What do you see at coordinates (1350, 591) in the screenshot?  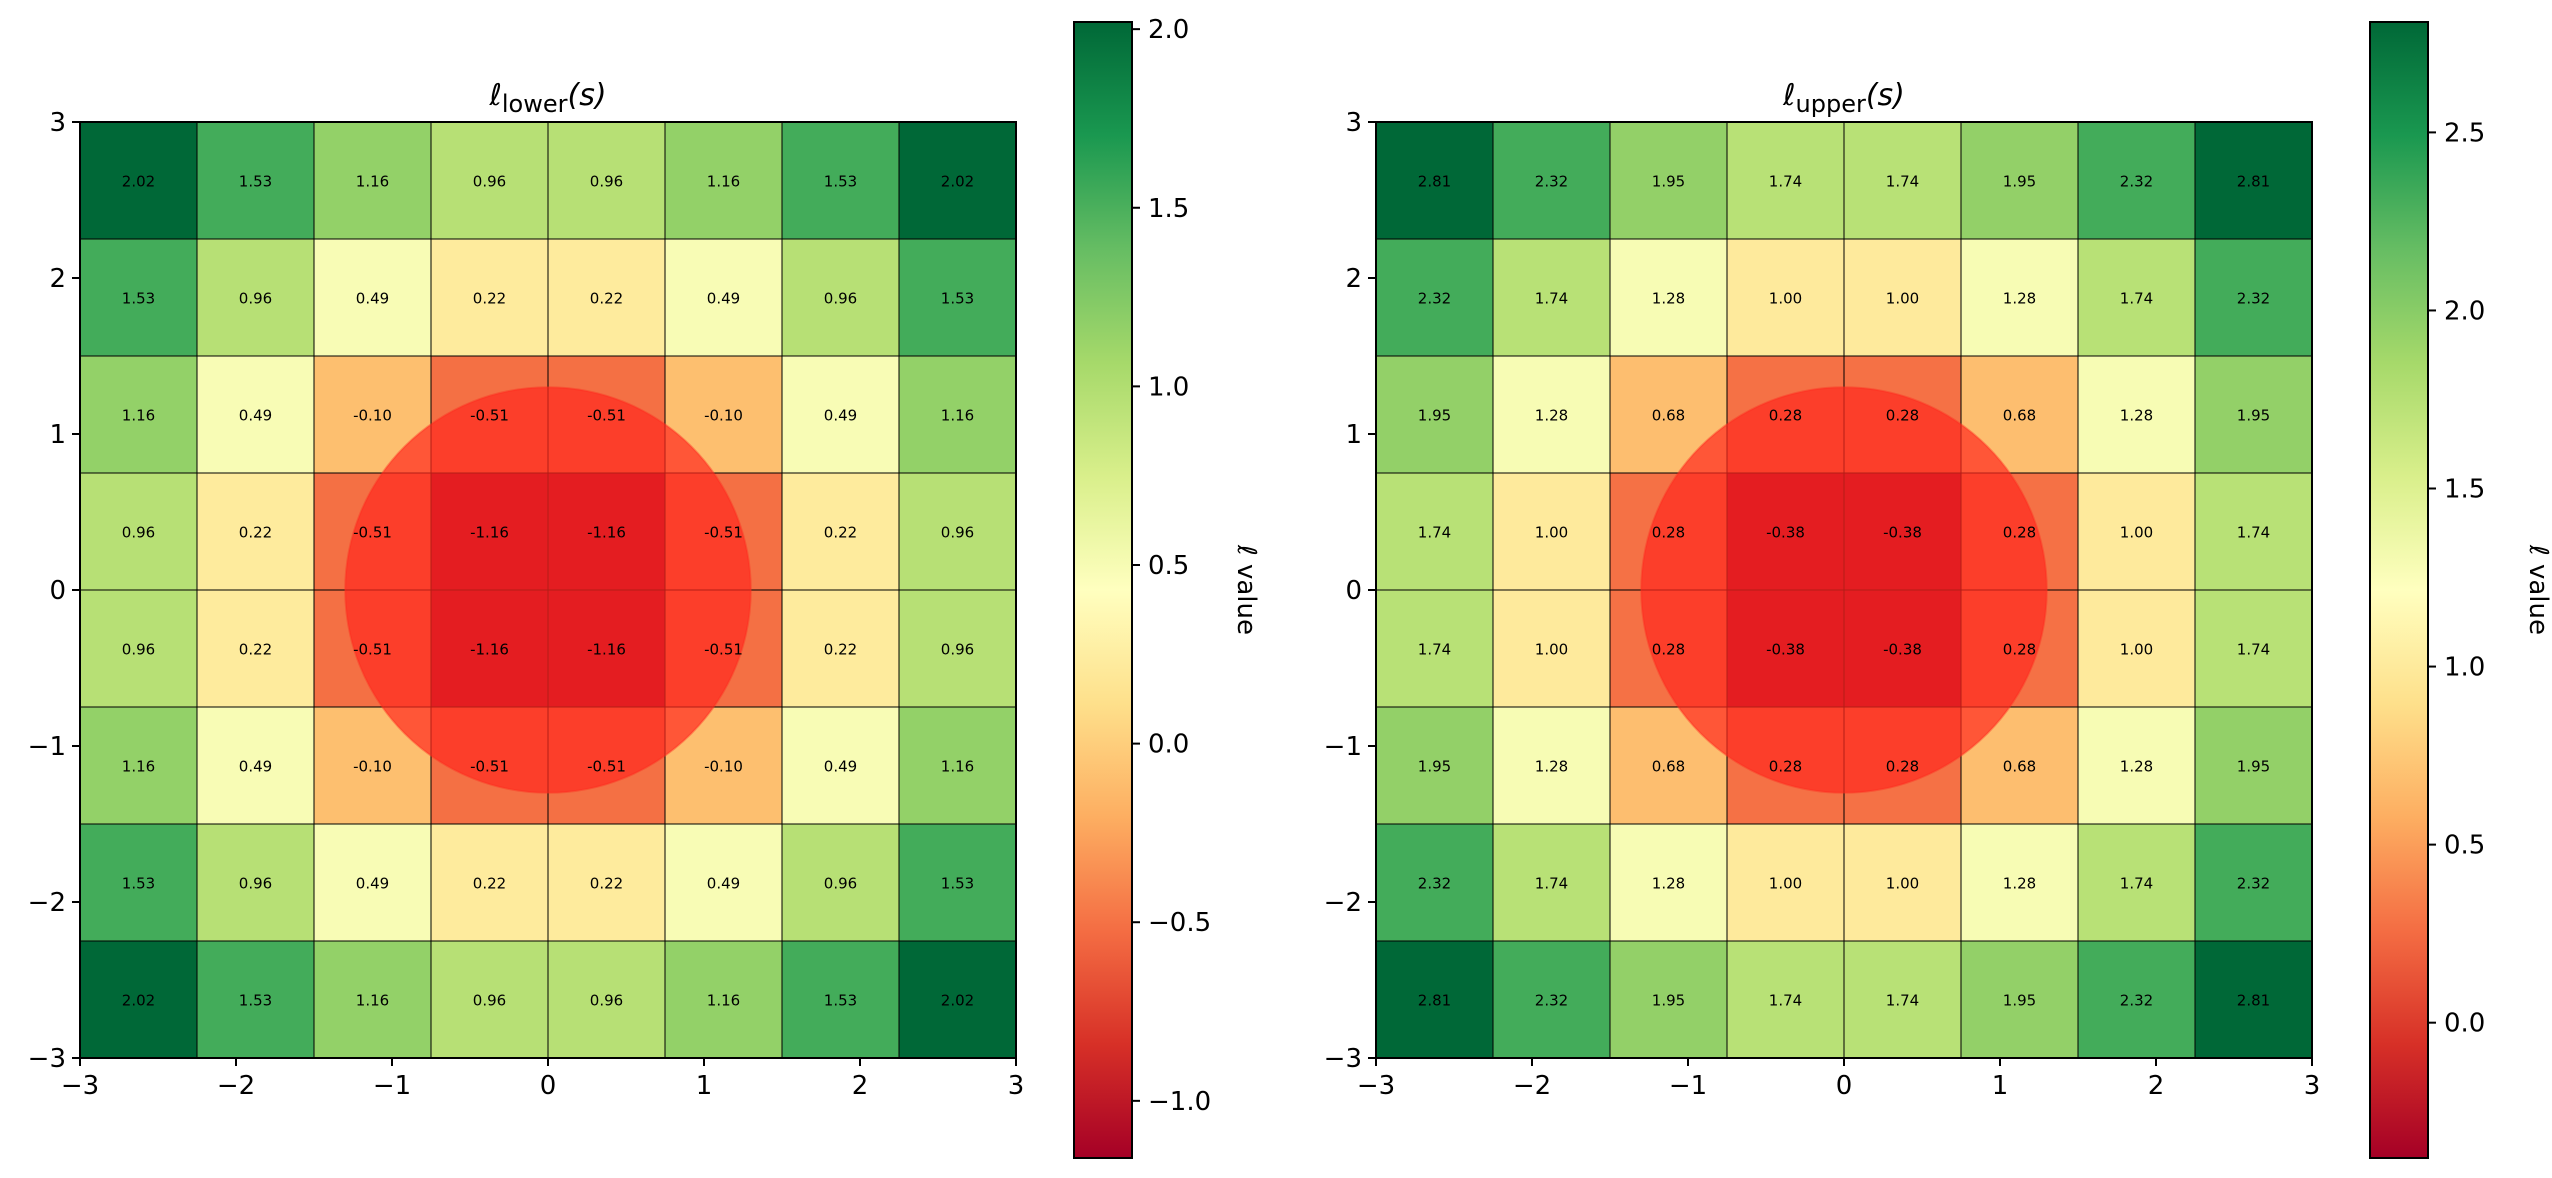 I see `upper-y-axis: −3 −2 −1 0 1 2 3` at bounding box center [1350, 591].